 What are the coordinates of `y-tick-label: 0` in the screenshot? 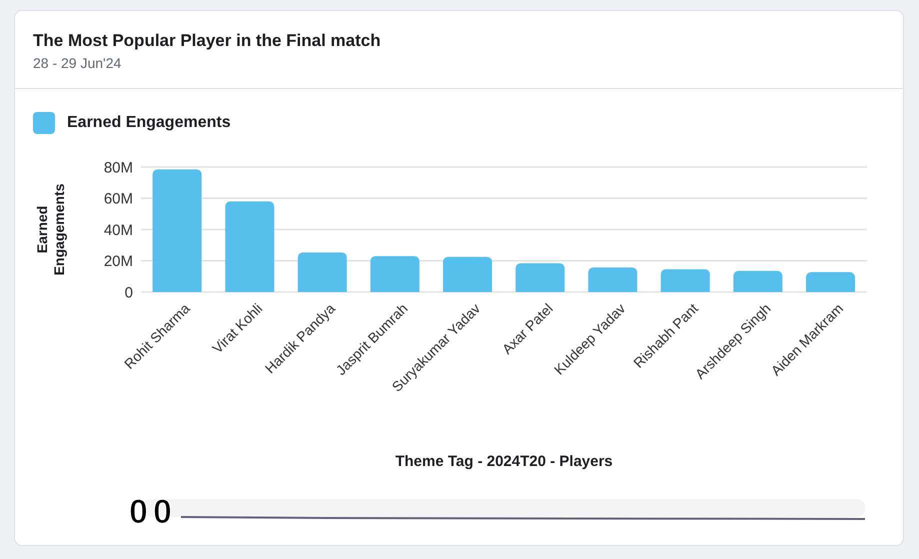 It's located at (128, 293).